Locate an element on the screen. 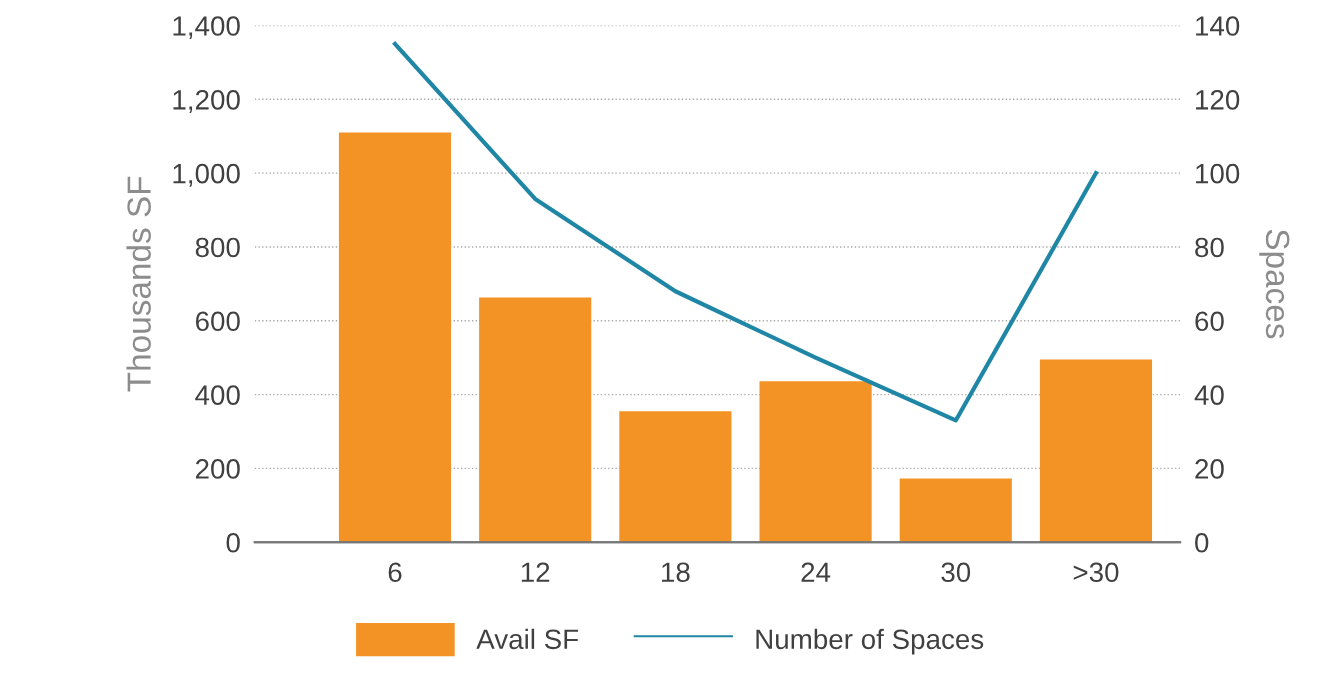  y-tick-label: 0 is located at coordinates (233, 542).